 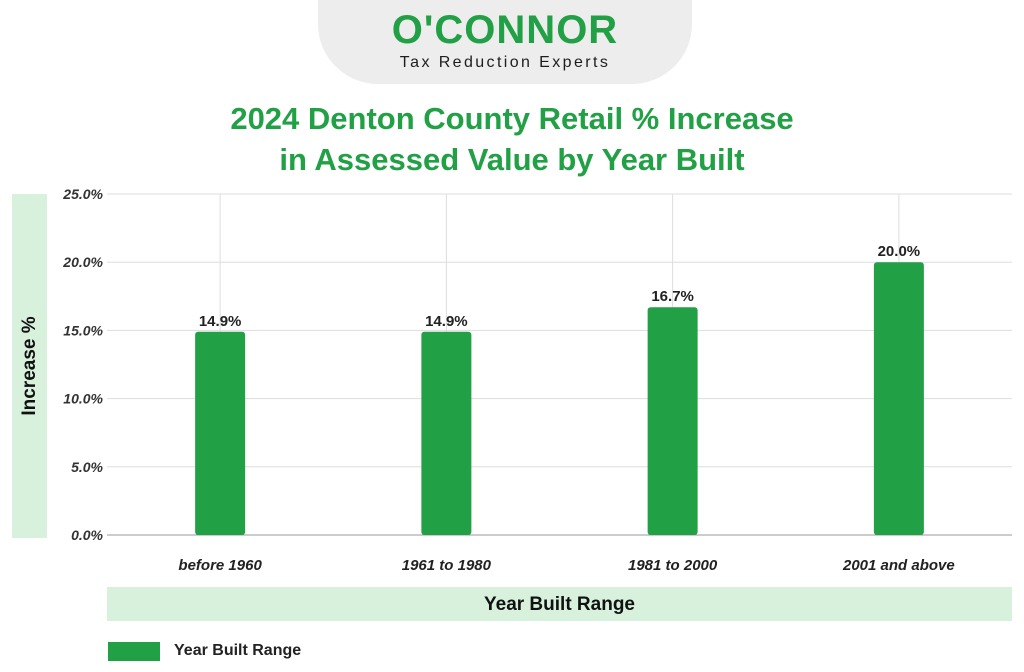 I want to click on y-tick-label-4: 20.0%, so click(x=82, y=262).